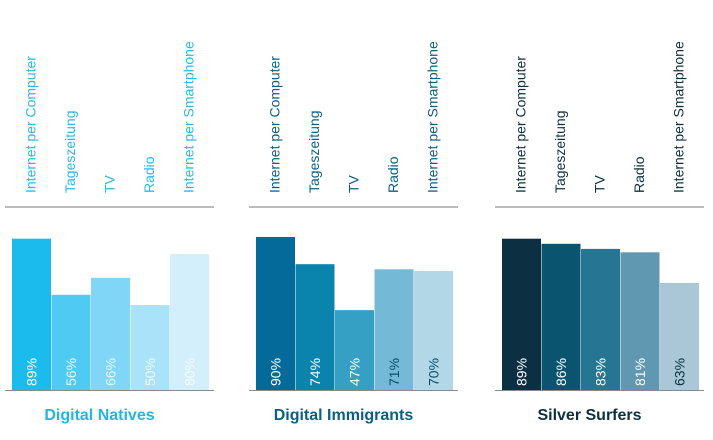 The width and height of the screenshot is (713, 440). Describe the element at coordinates (355, 372) in the screenshot. I see `value-label: 47%` at that location.